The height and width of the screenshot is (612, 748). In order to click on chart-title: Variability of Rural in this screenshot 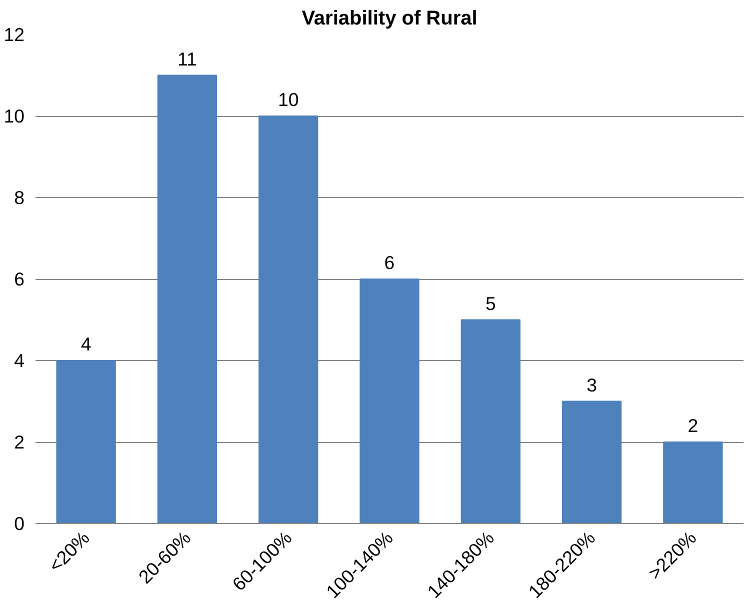, I will do `click(390, 19)`.